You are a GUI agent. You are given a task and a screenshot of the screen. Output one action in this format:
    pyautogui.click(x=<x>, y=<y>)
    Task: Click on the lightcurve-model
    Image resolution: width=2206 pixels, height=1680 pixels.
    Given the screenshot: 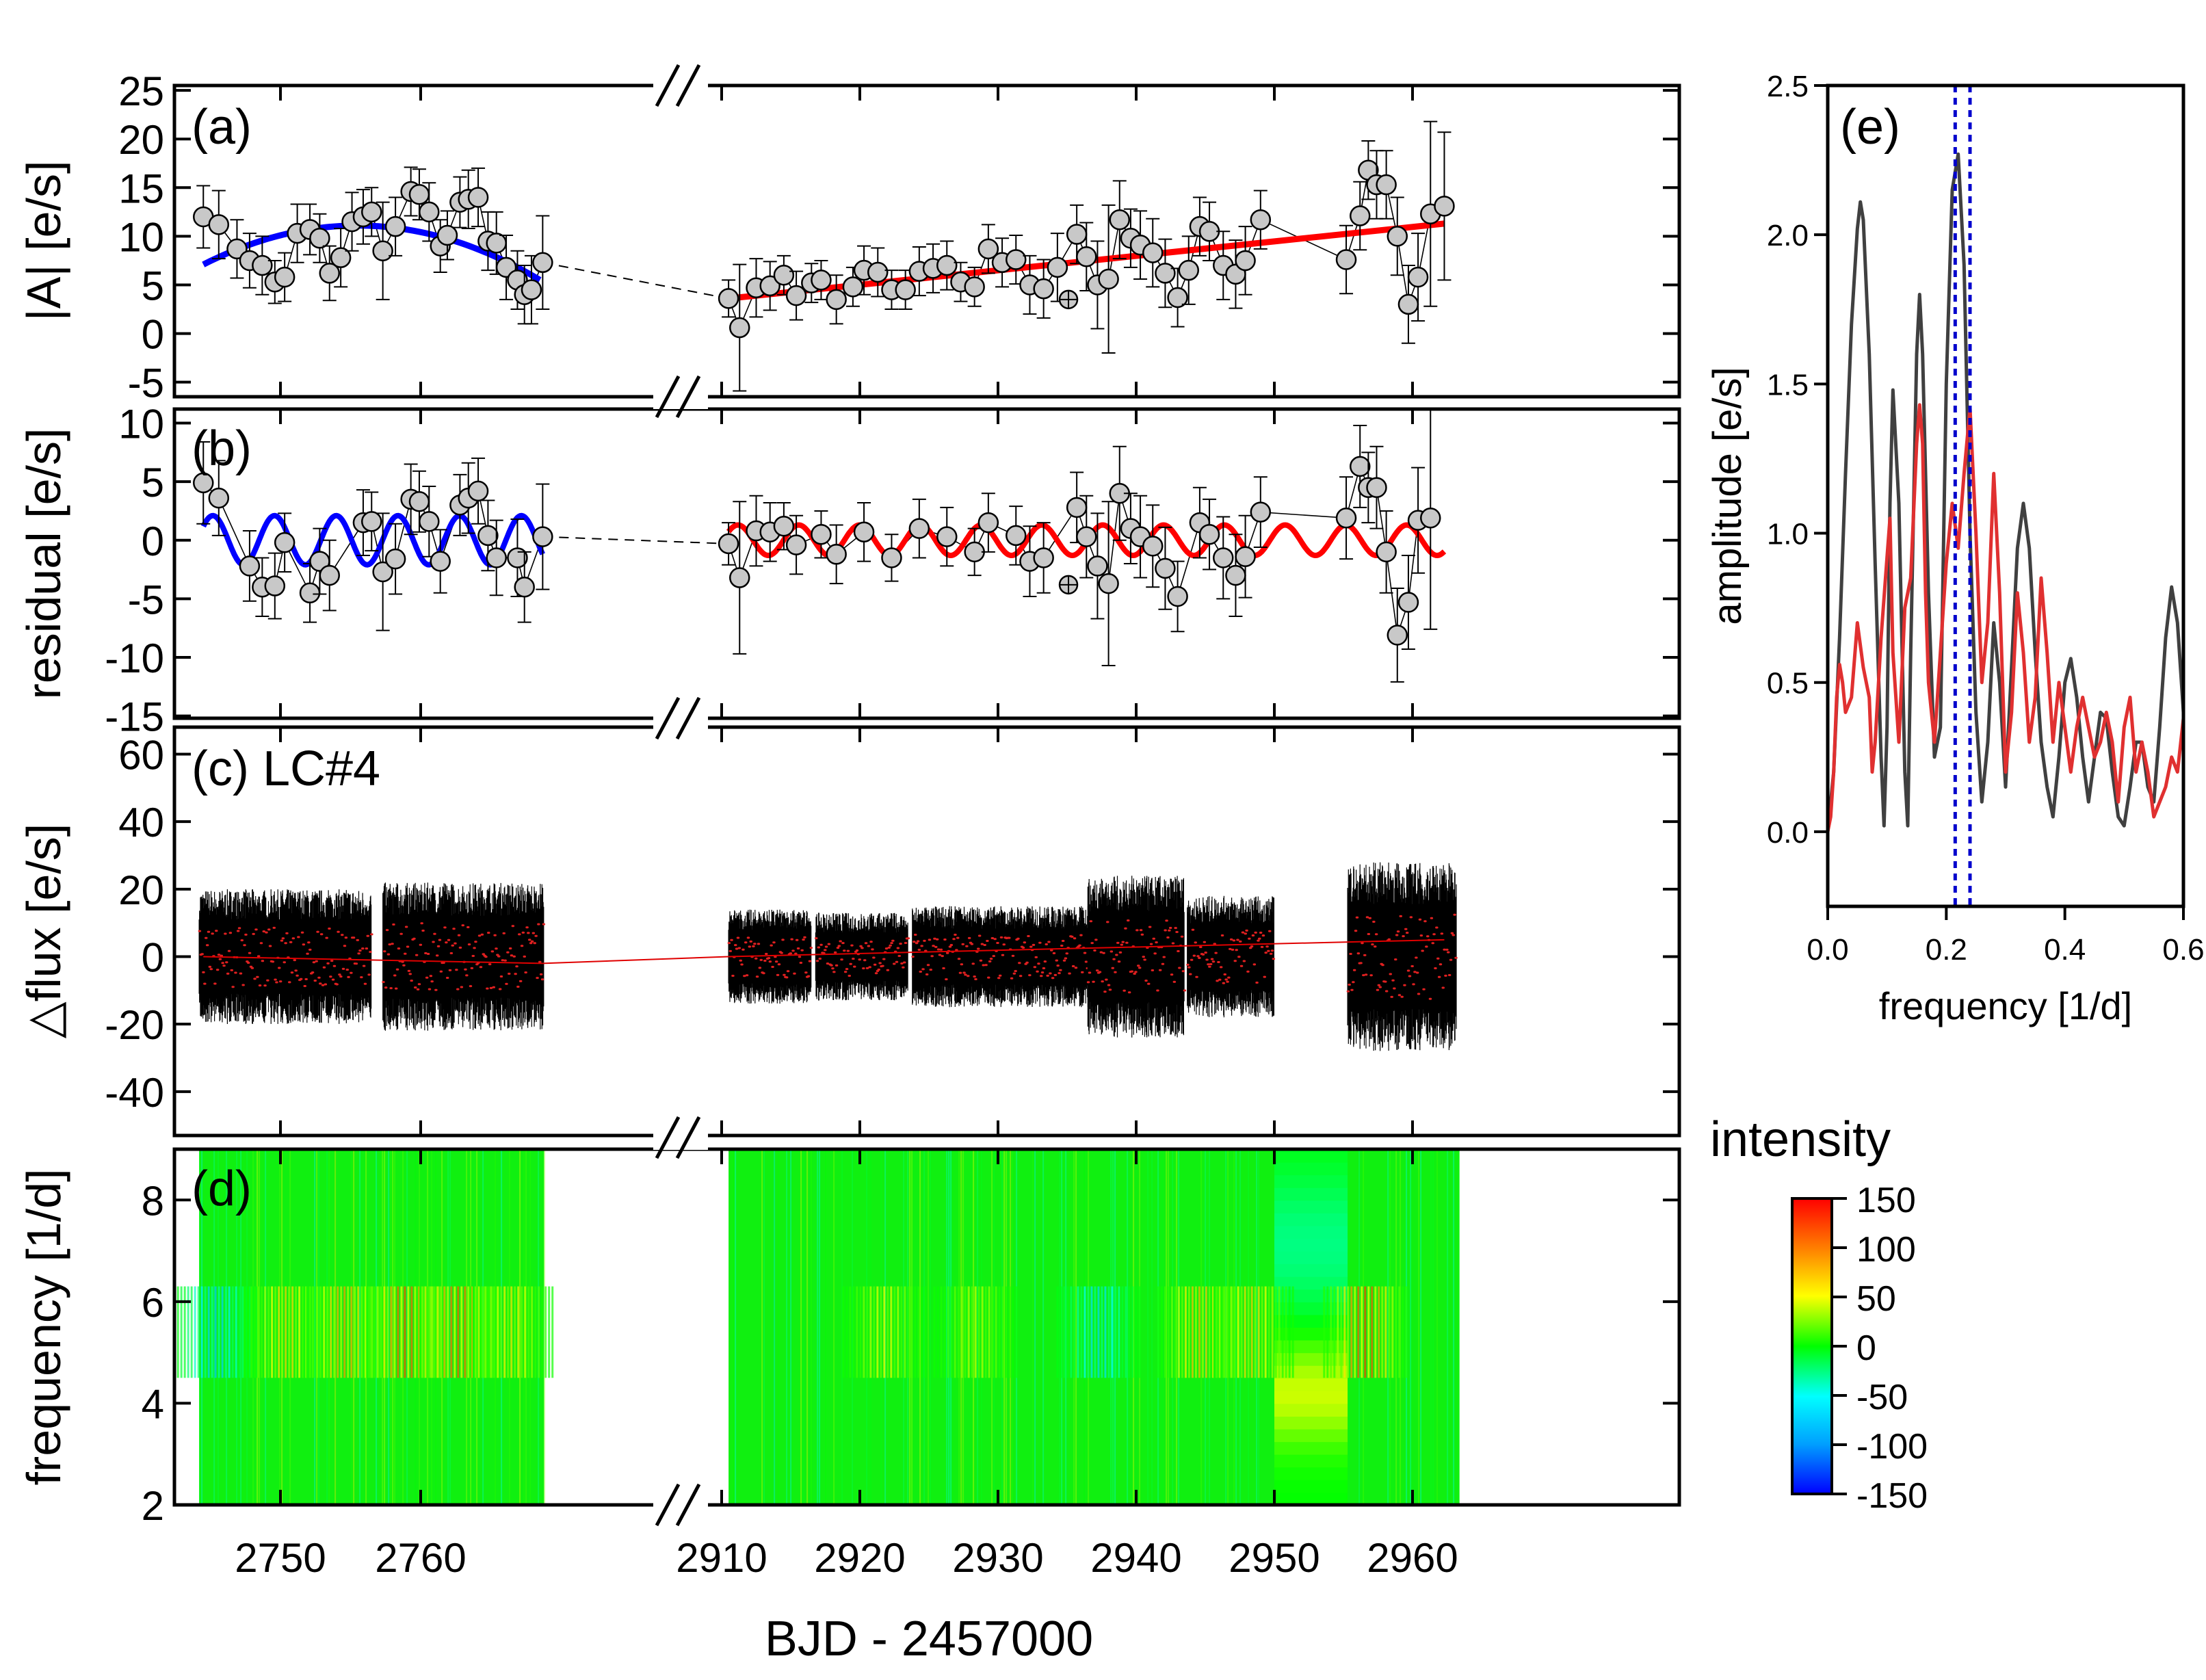 What is the action you would take?
    pyautogui.click(x=1231, y=956)
    